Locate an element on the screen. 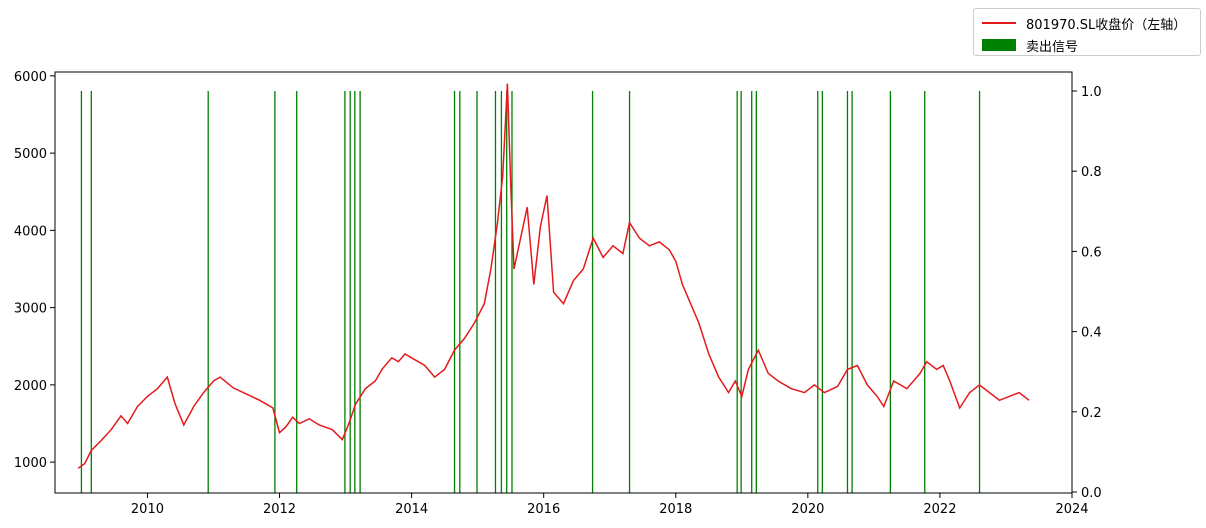 This screenshot has width=1206, height=528. x-tick-label: 2020 is located at coordinates (807, 509).